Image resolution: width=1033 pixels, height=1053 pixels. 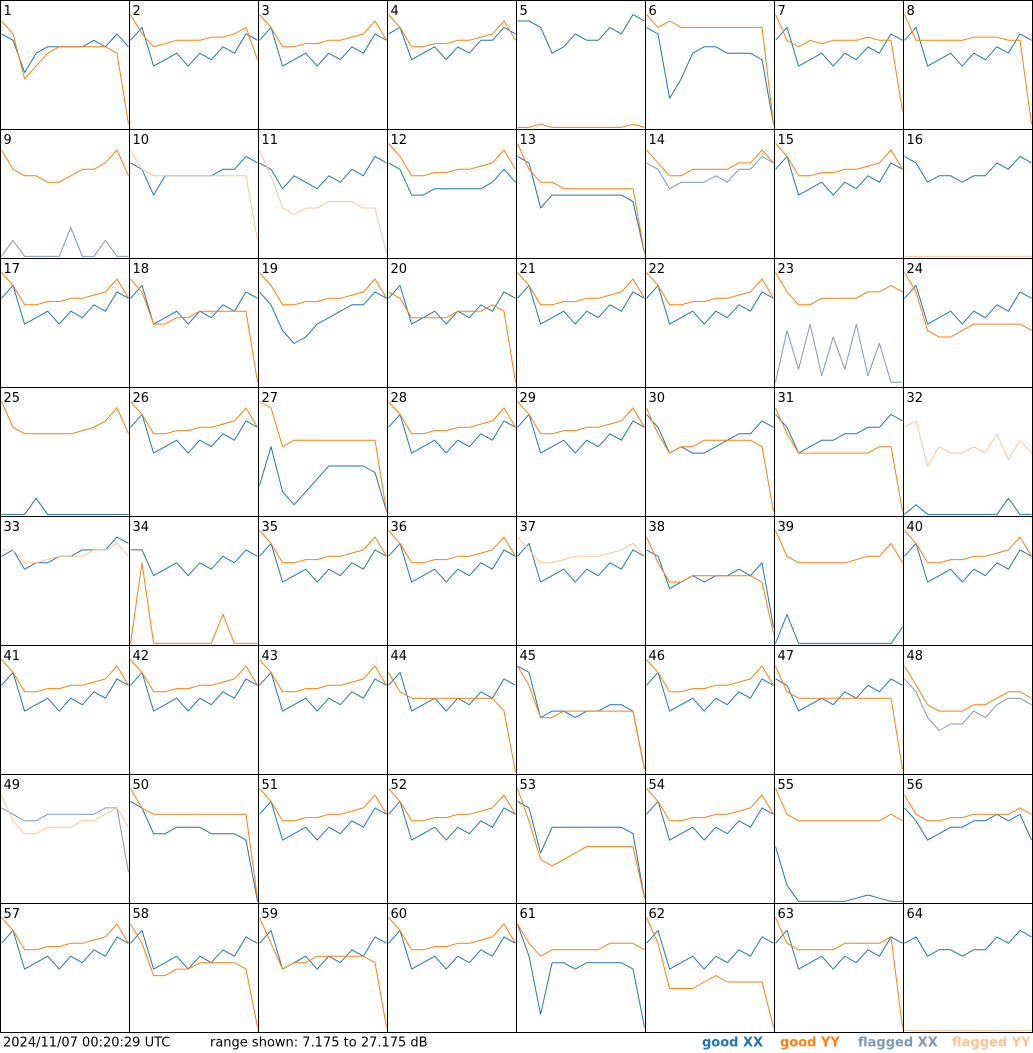 What do you see at coordinates (65, 581) in the screenshot?
I see `panel: 33` at bounding box center [65, 581].